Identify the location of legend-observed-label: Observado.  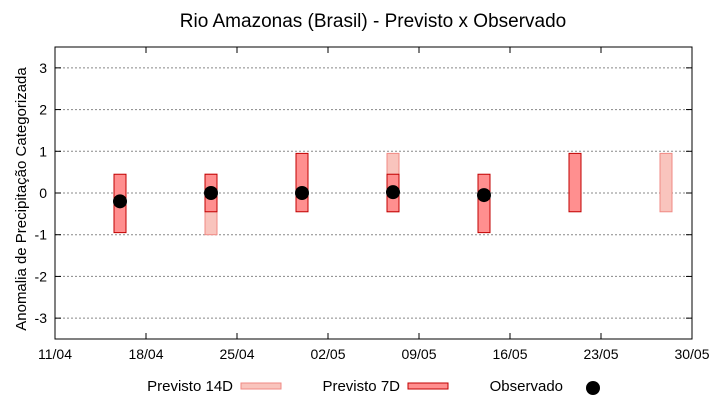
(526, 386).